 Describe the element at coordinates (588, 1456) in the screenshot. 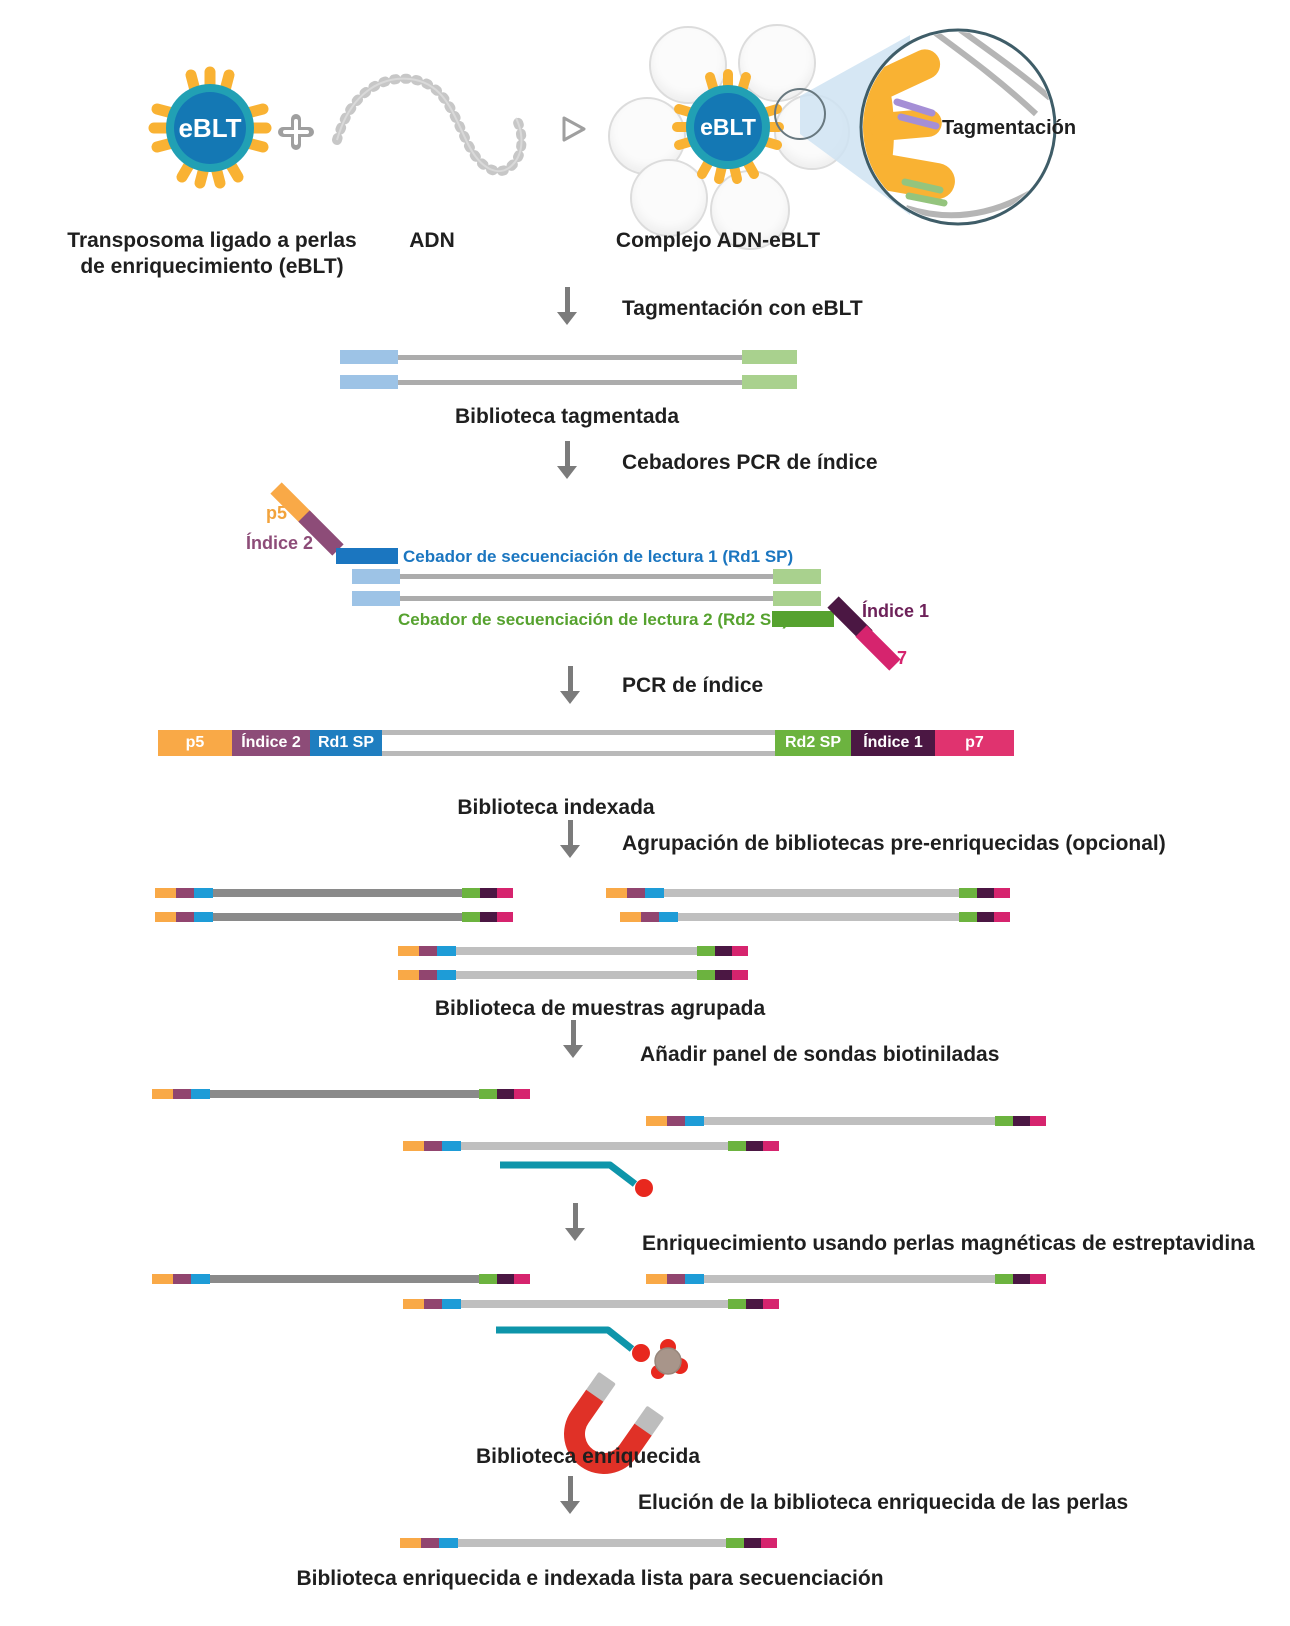

I see `caption-enriched-library: Biblioteca enriquecida` at that location.